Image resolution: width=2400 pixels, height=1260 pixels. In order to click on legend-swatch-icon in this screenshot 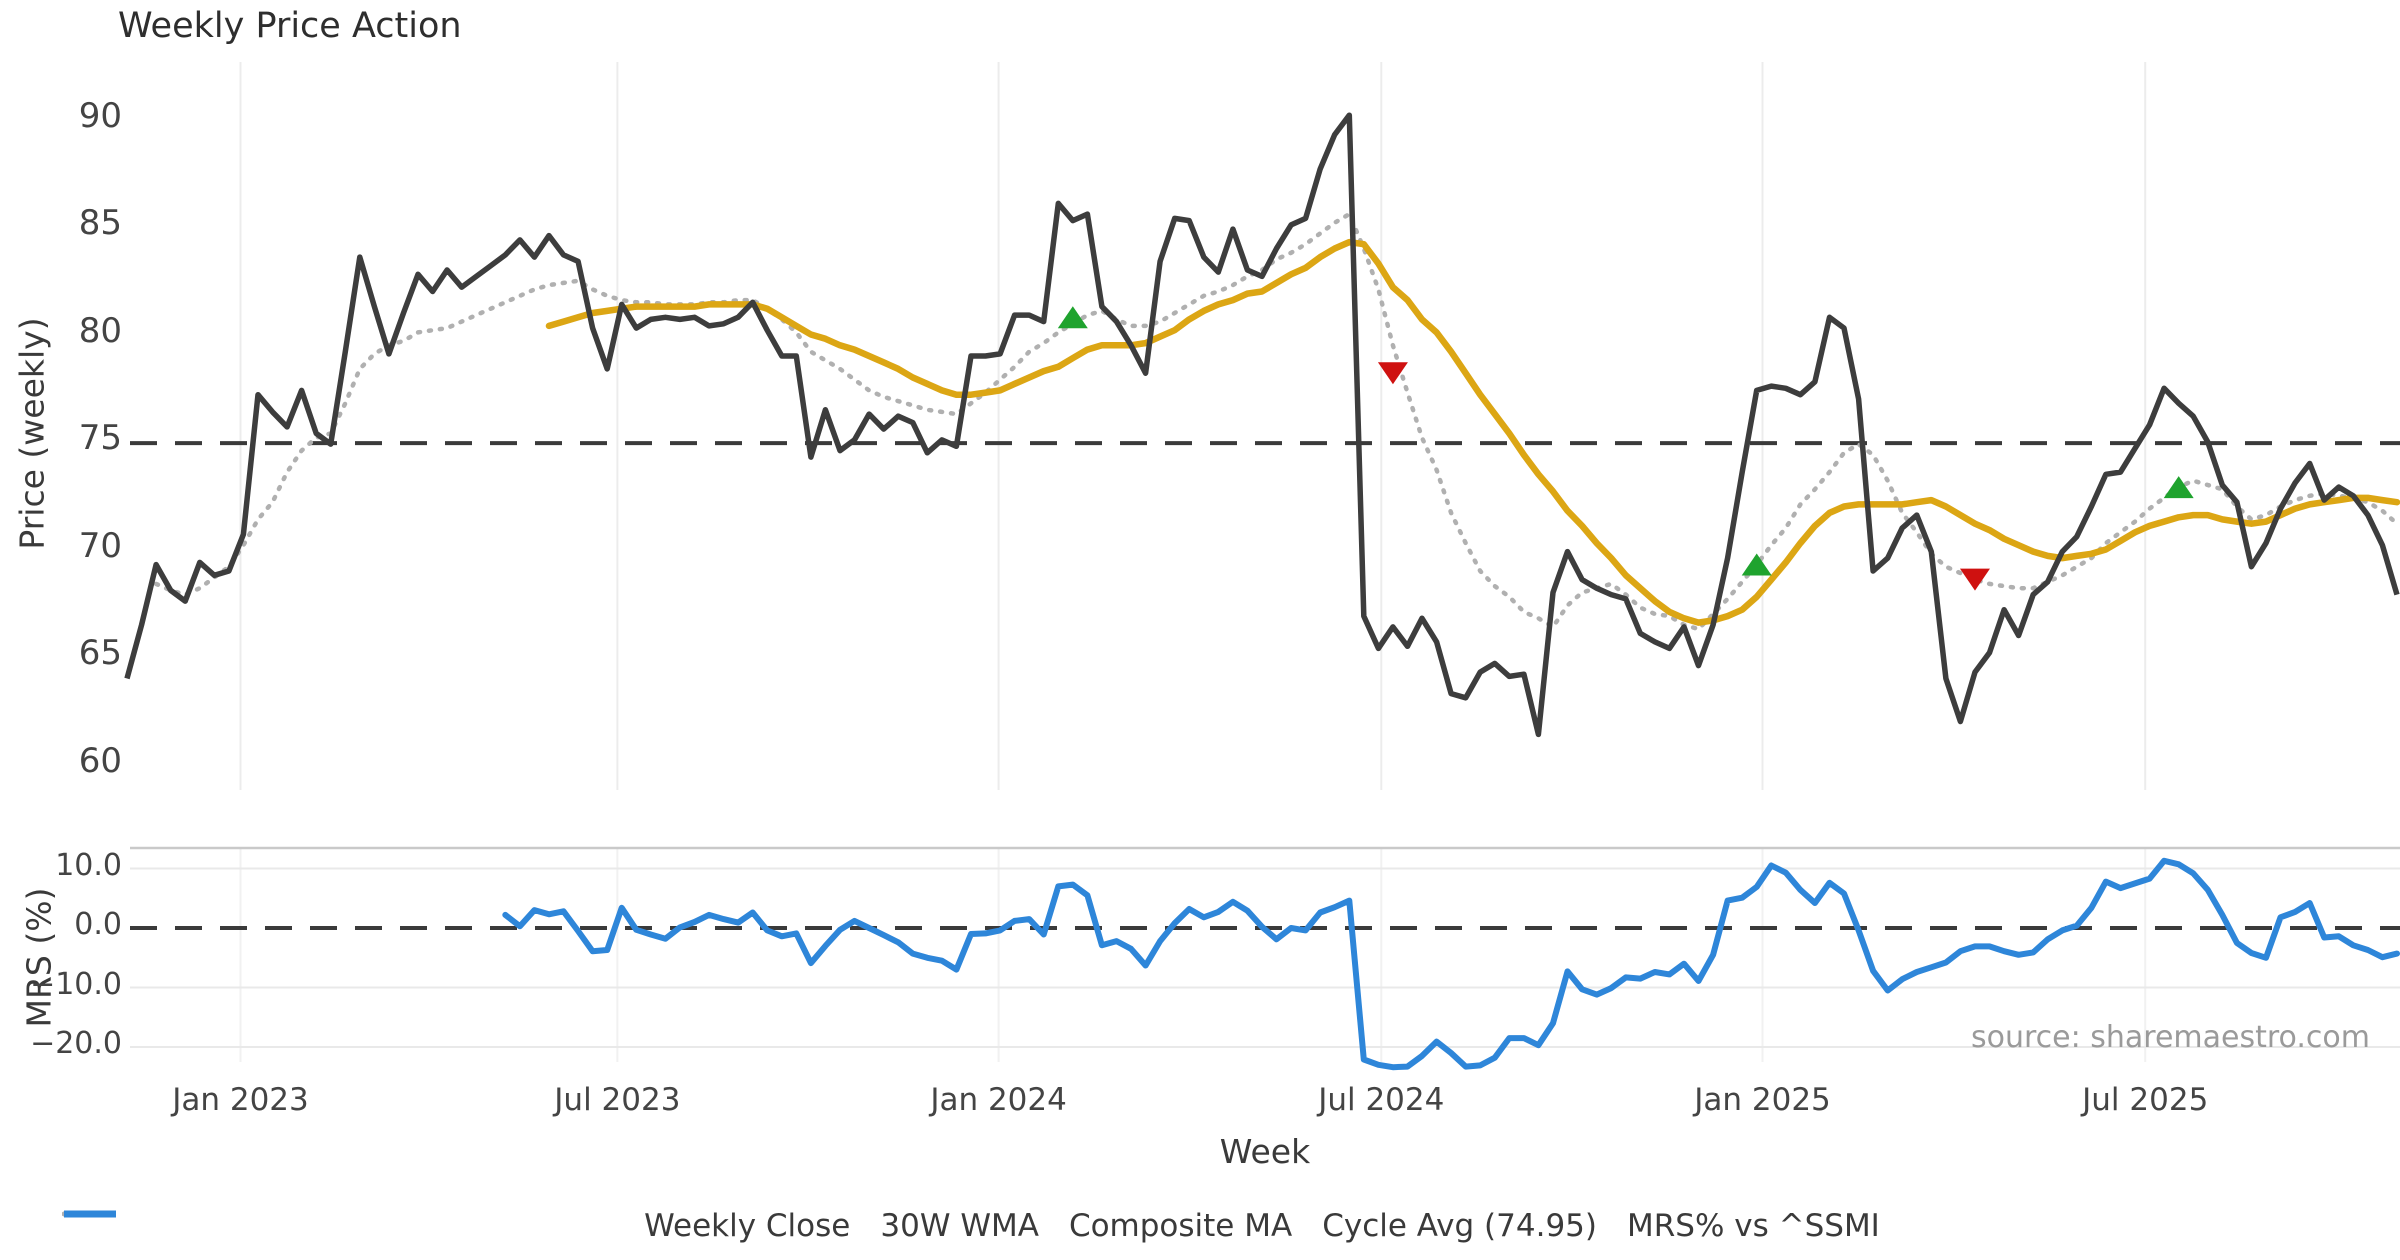, I will do `click(90, 1214)`.